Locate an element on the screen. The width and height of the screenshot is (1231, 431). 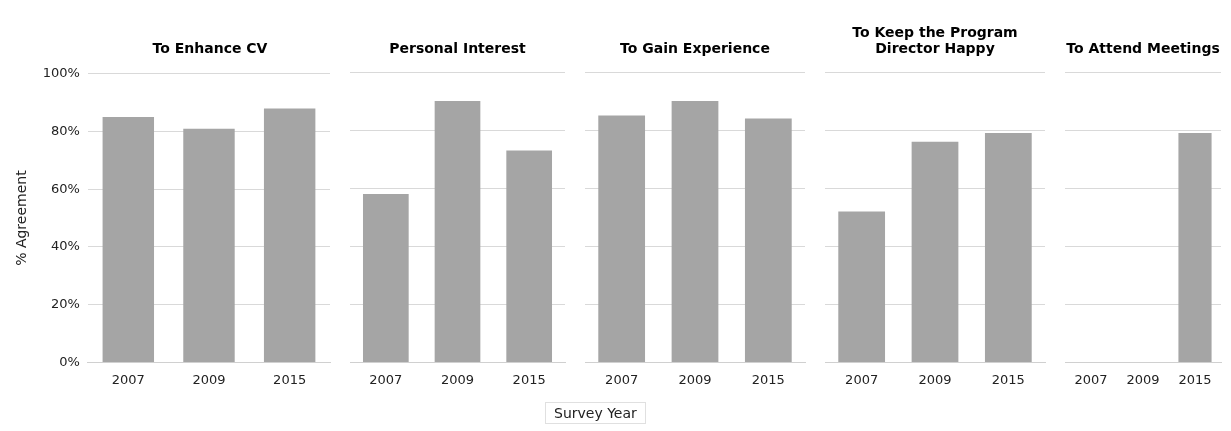
y-axis-title: % Agreement is located at coordinates (21, 217).